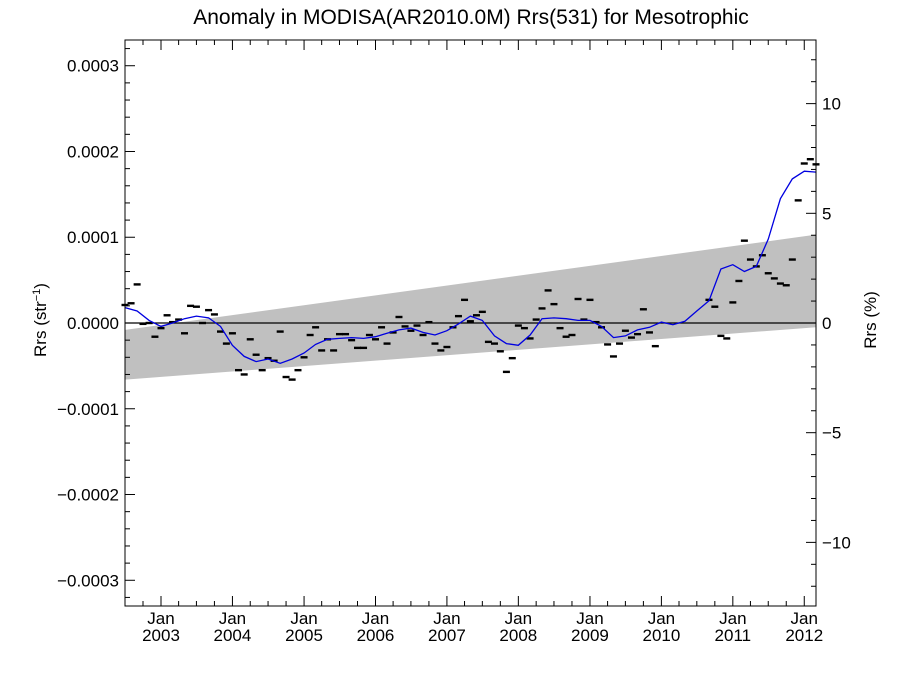 Image resolution: width=900 pixels, height=675 pixels. I want to click on x-tick-year: 2003, so click(161, 635).